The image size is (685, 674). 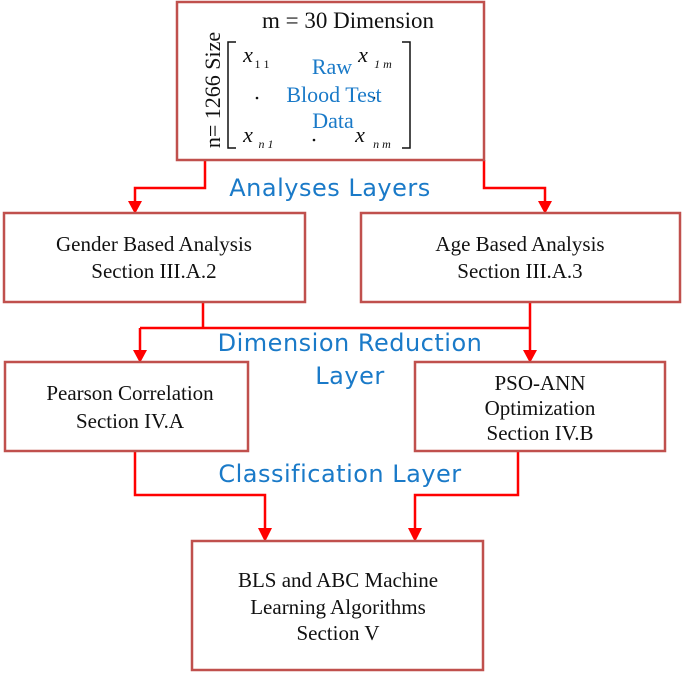 What do you see at coordinates (266, 144) in the screenshot?
I see `matrix-xn1-sub: n 1` at bounding box center [266, 144].